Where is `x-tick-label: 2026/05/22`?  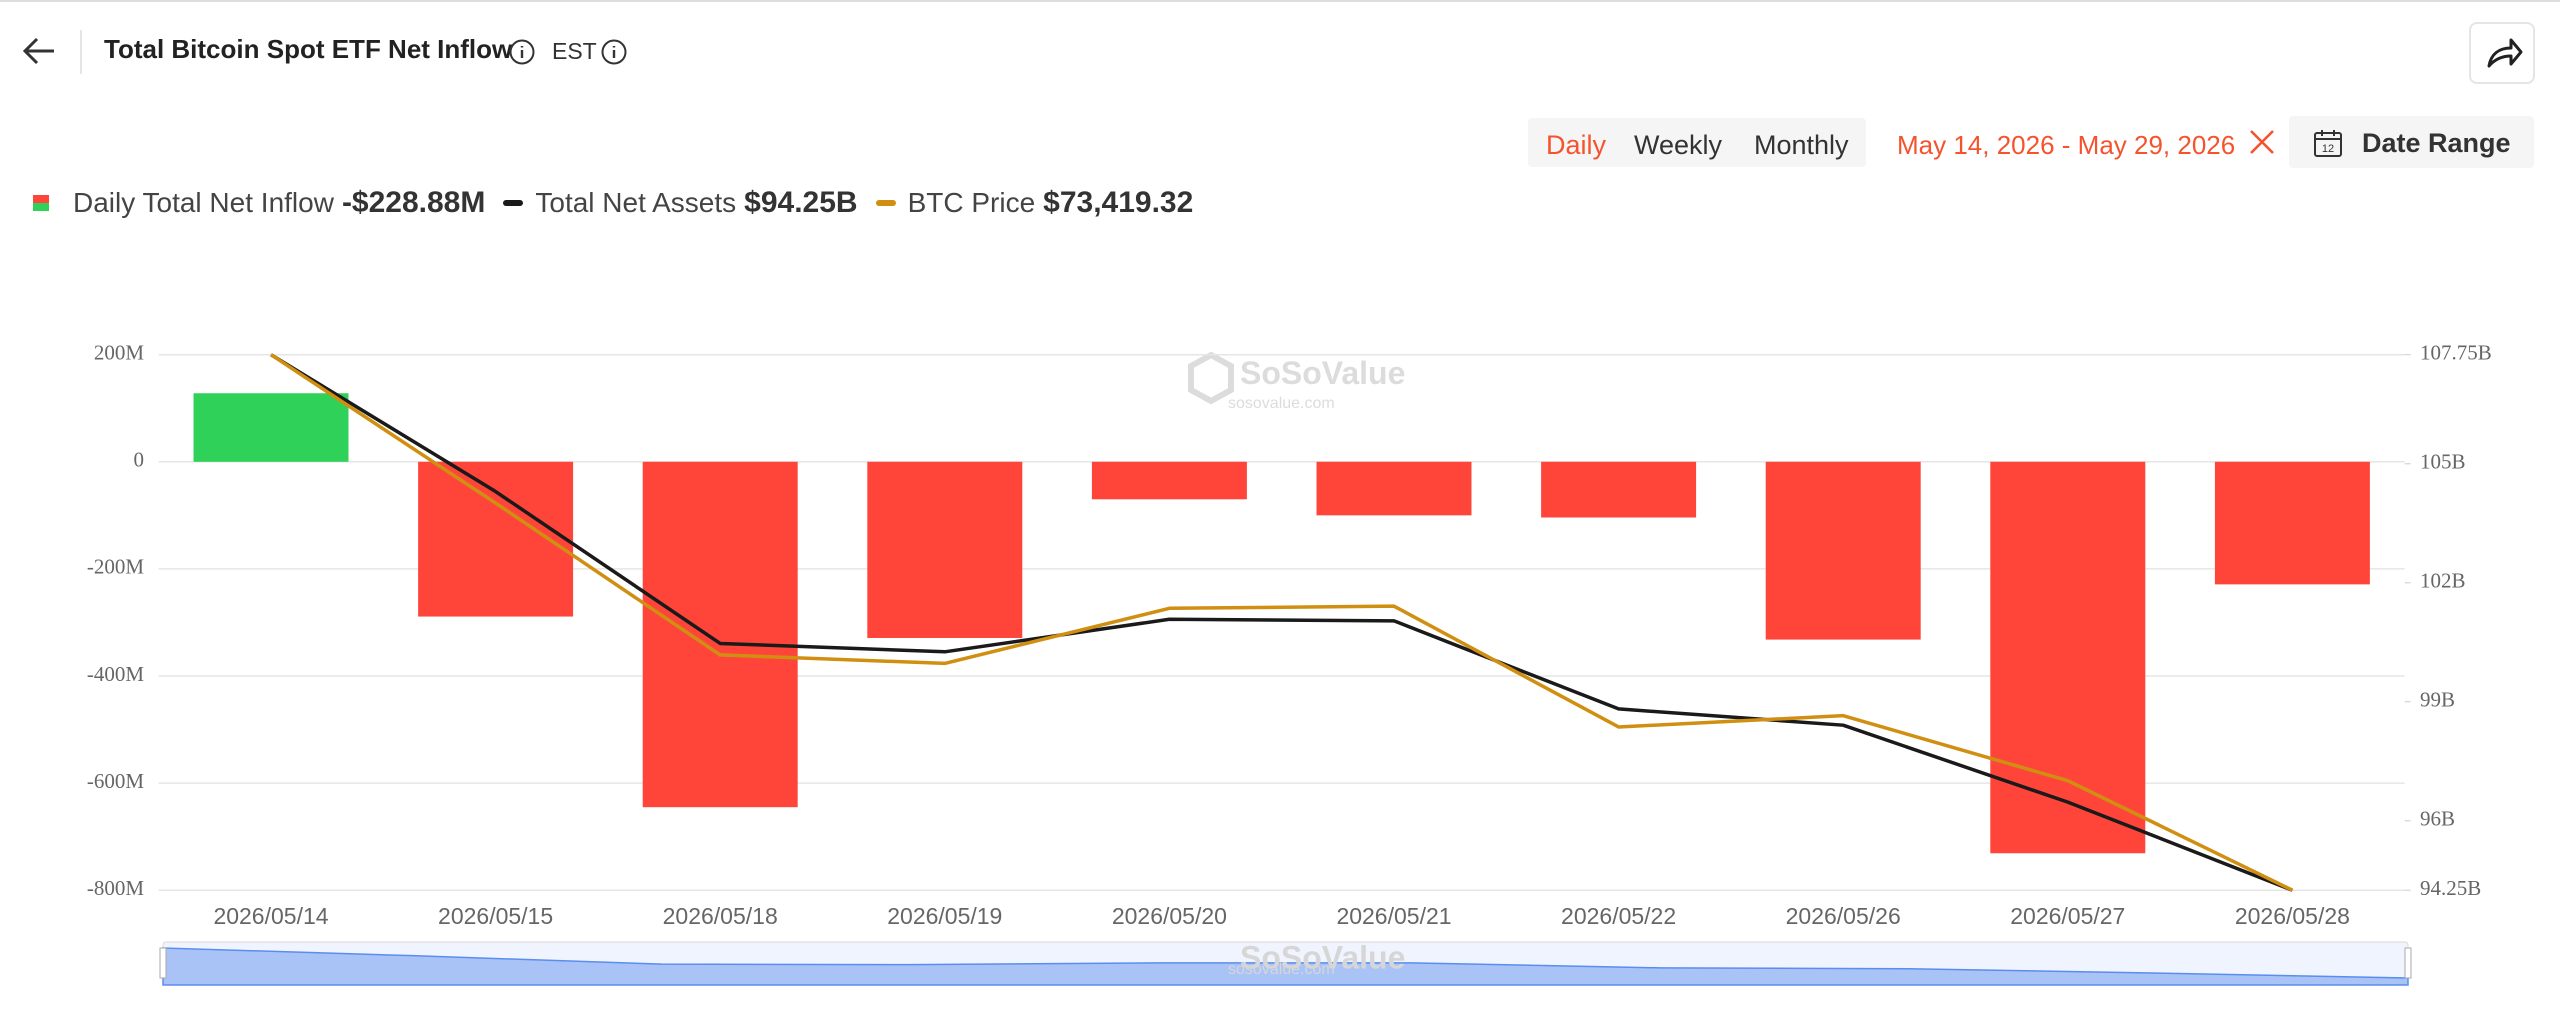
x-tick-label: 2026/05/22 is located at coordinates (1618, 916).